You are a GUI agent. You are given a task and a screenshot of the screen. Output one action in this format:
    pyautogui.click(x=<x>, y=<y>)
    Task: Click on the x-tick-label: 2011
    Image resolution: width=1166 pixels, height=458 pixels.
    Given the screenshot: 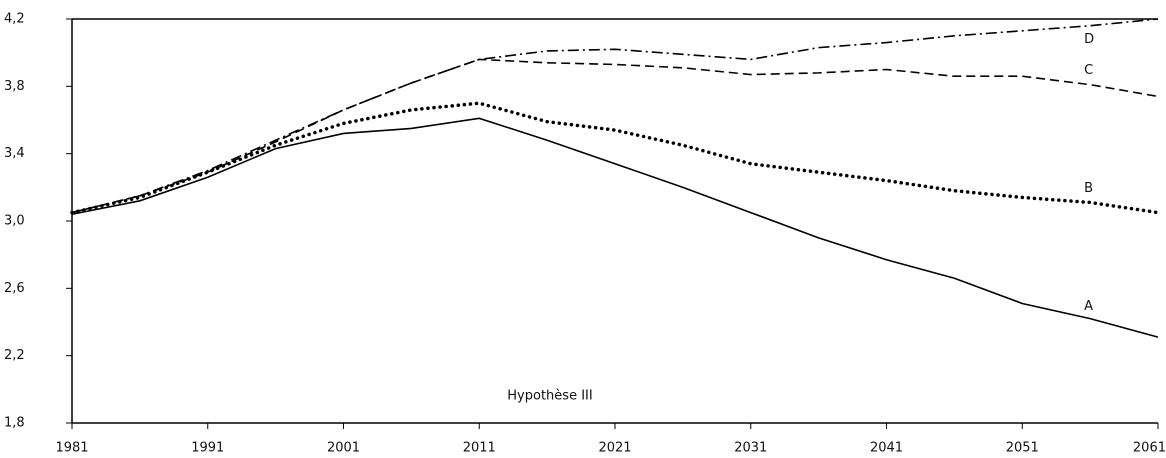 What is the action you would take?
    pyautogui.click(x=479, y=448)
    